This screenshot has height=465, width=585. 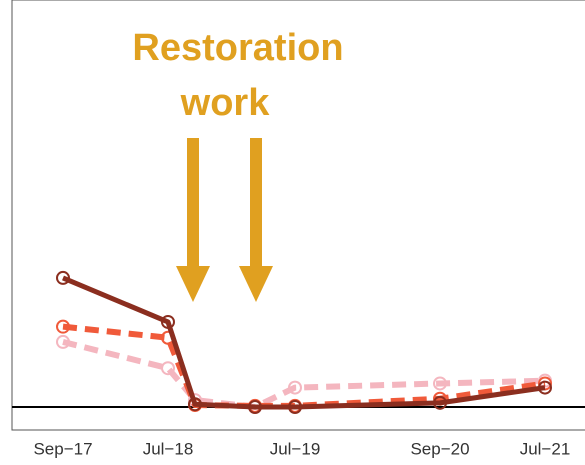 What do you see at coordinates (225, 103) in the screenshot?
I see `annotation: work` at bounding box center [225, 103].